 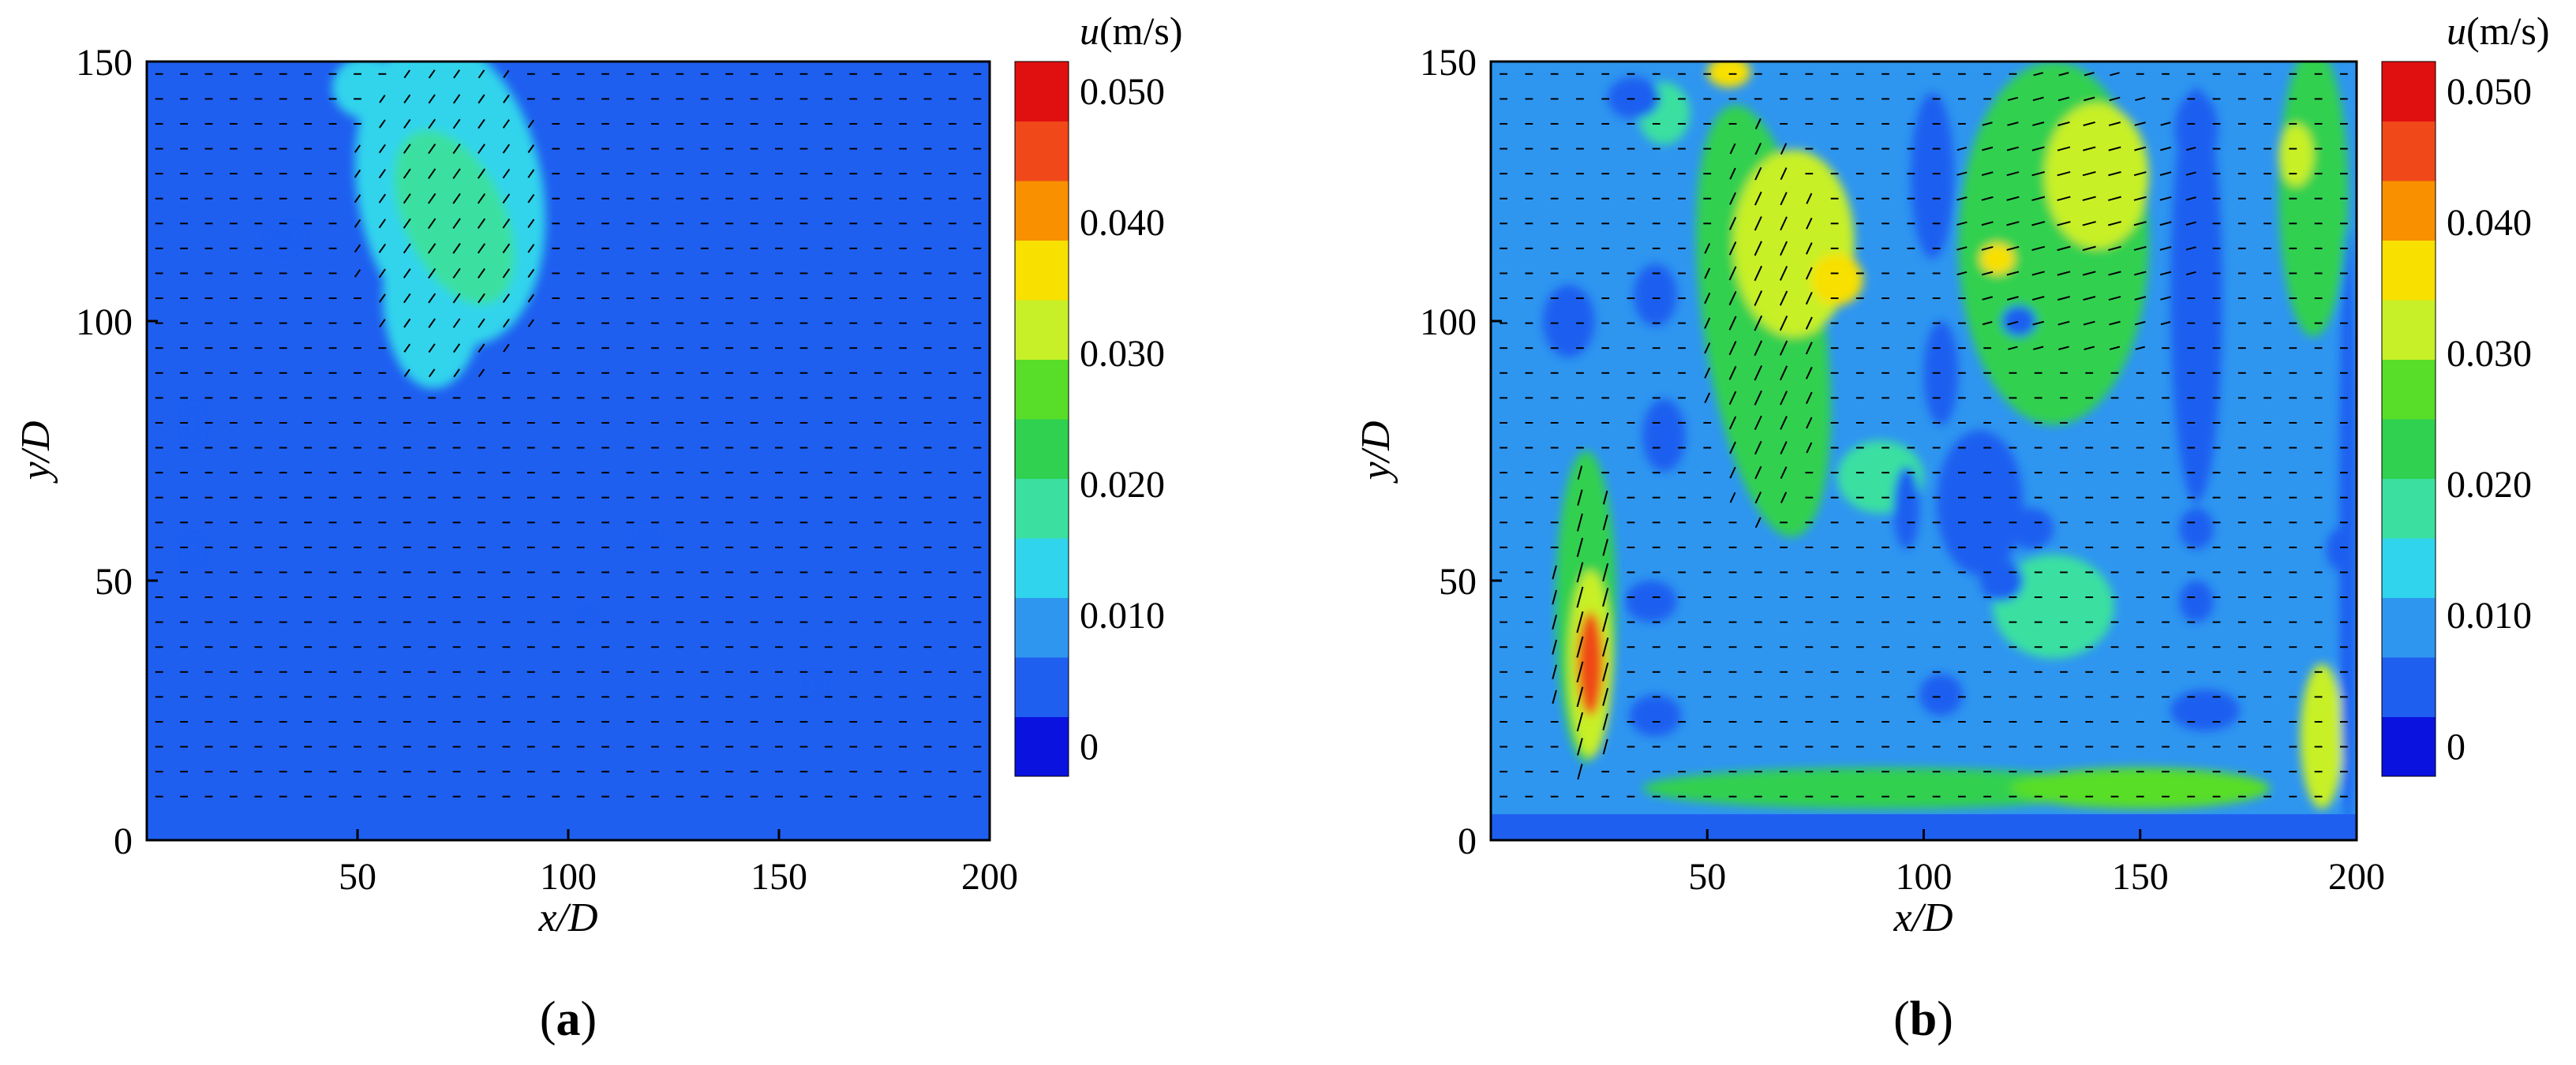 I want to click on panel-label-letter: b, so click(x=1923, y=1019).